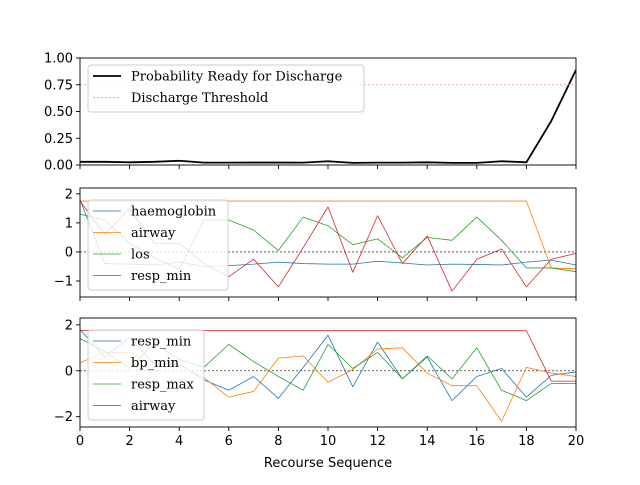 The image size is (640, 485). I want to click on x-tick-label: 20, so click(576, 441).